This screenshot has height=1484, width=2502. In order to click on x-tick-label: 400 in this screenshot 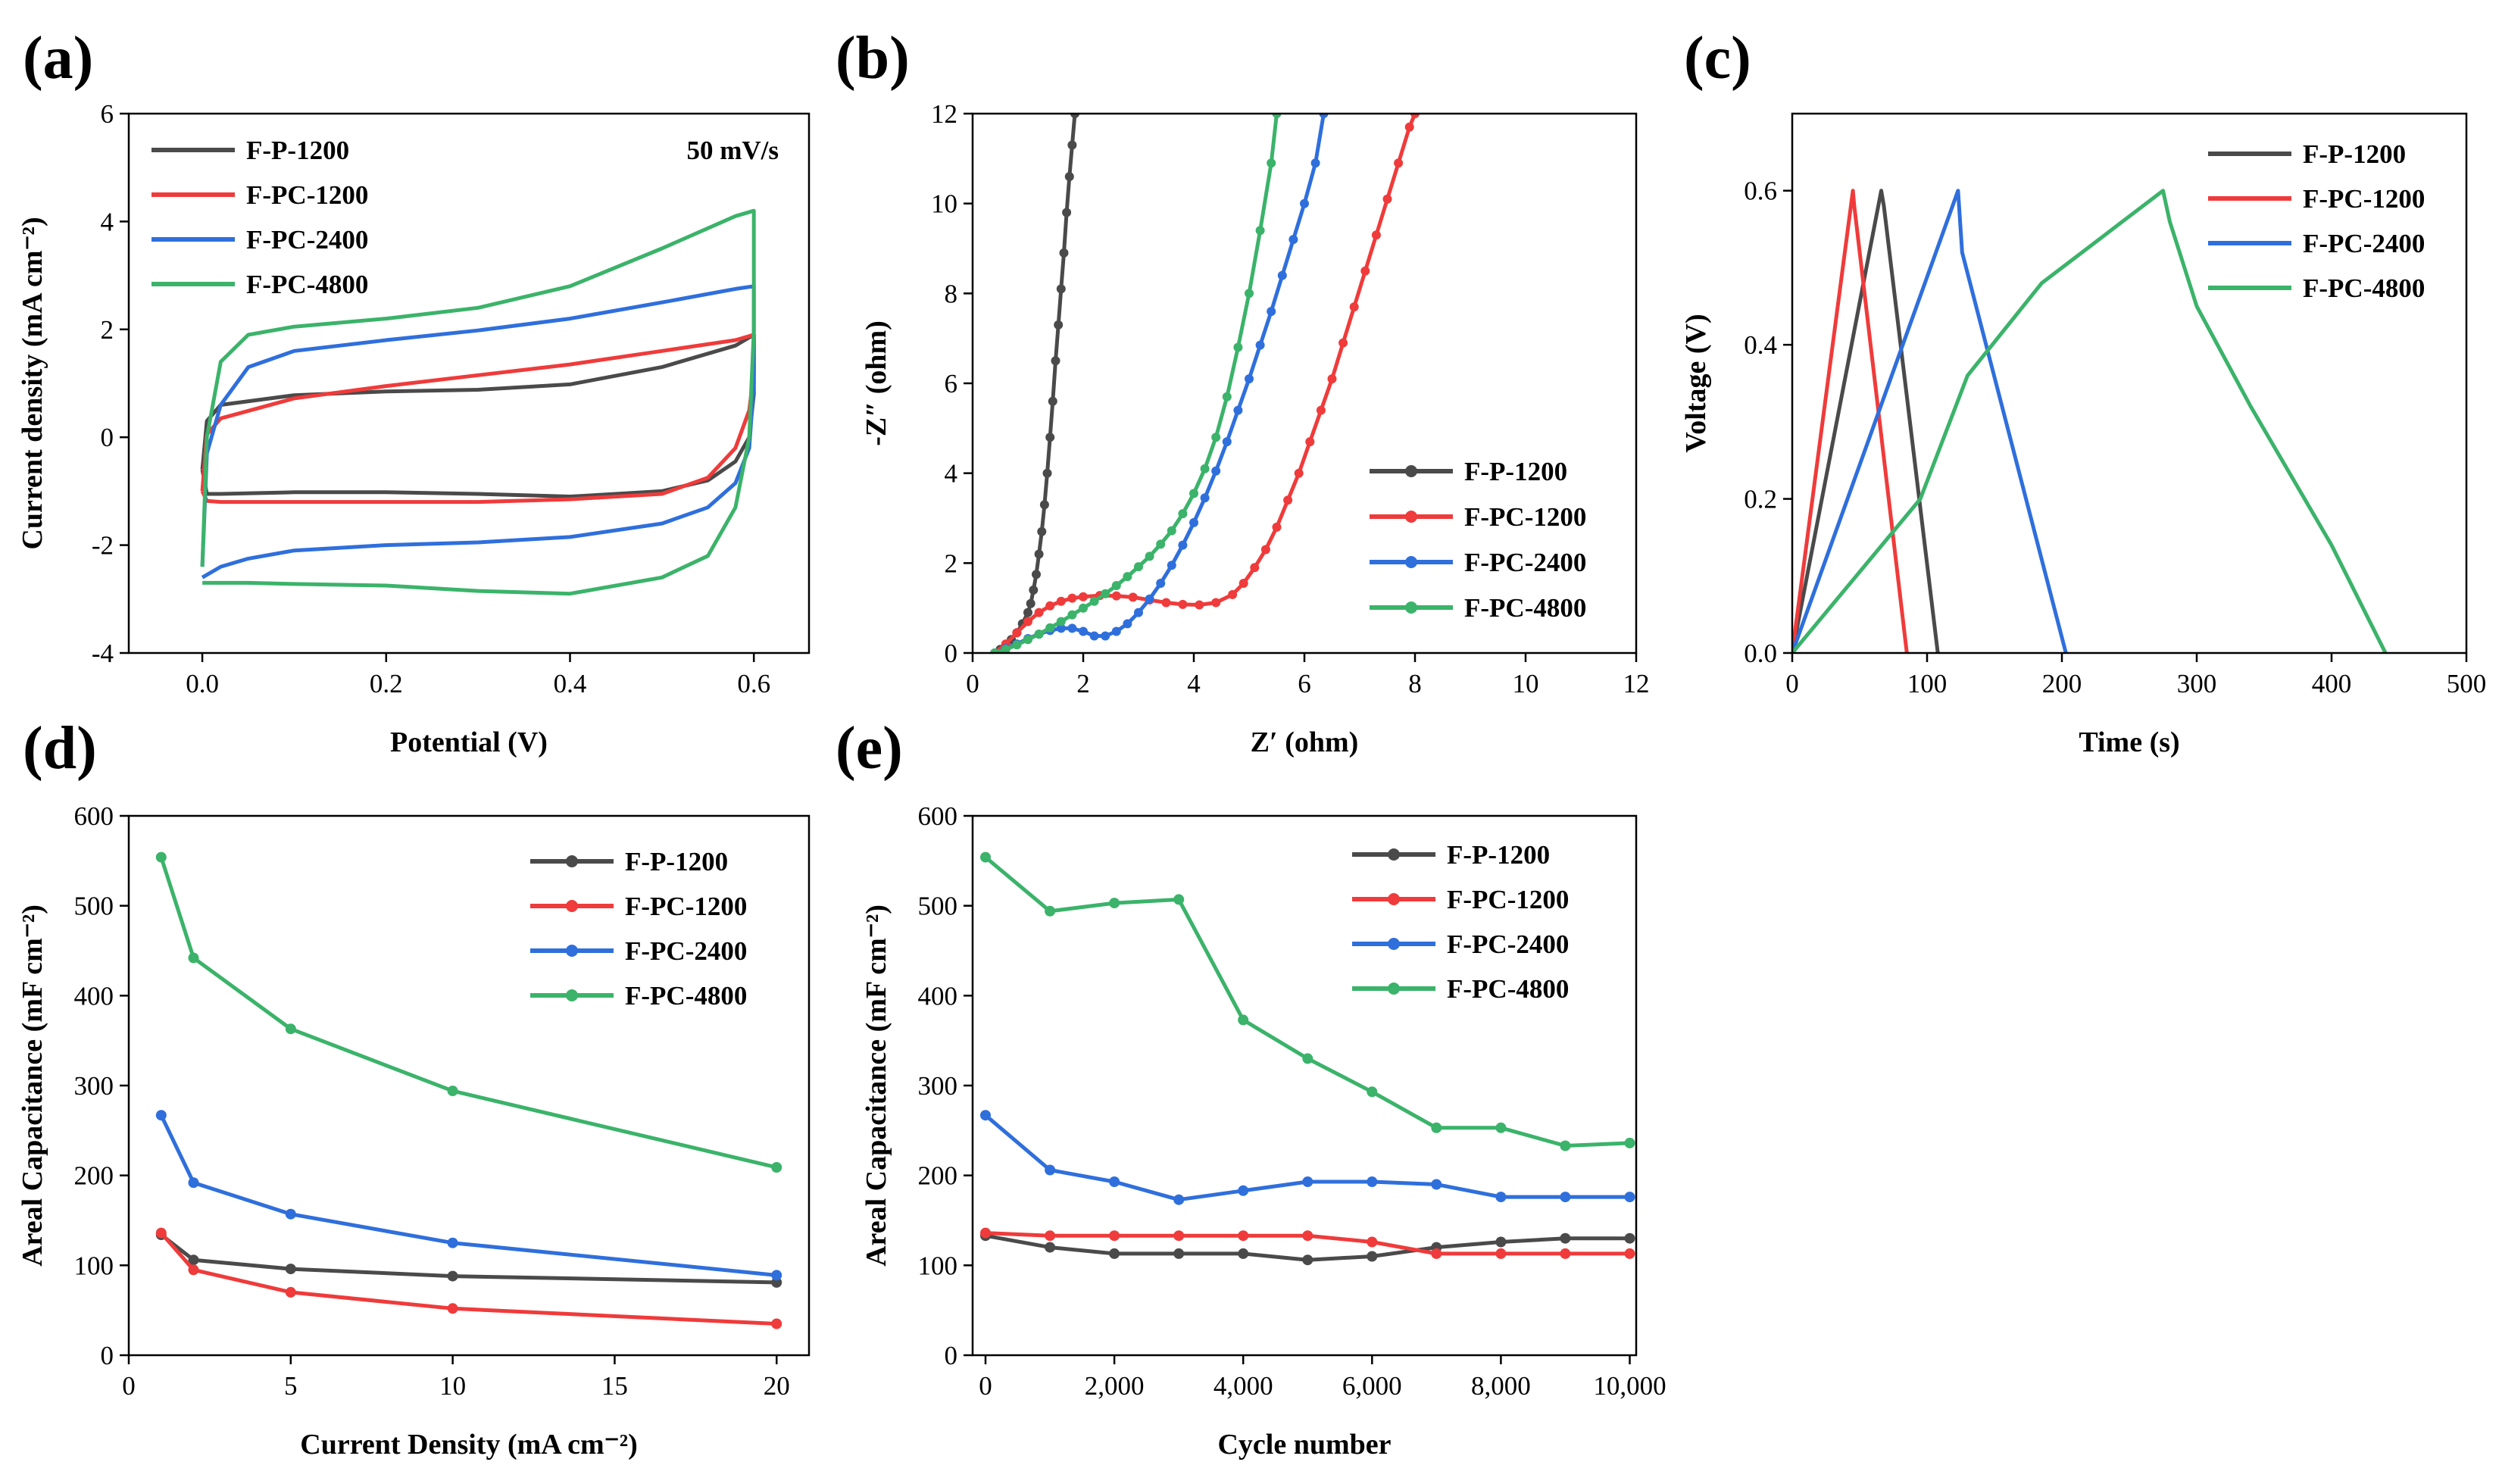, I will do `click(2332, 683)`.